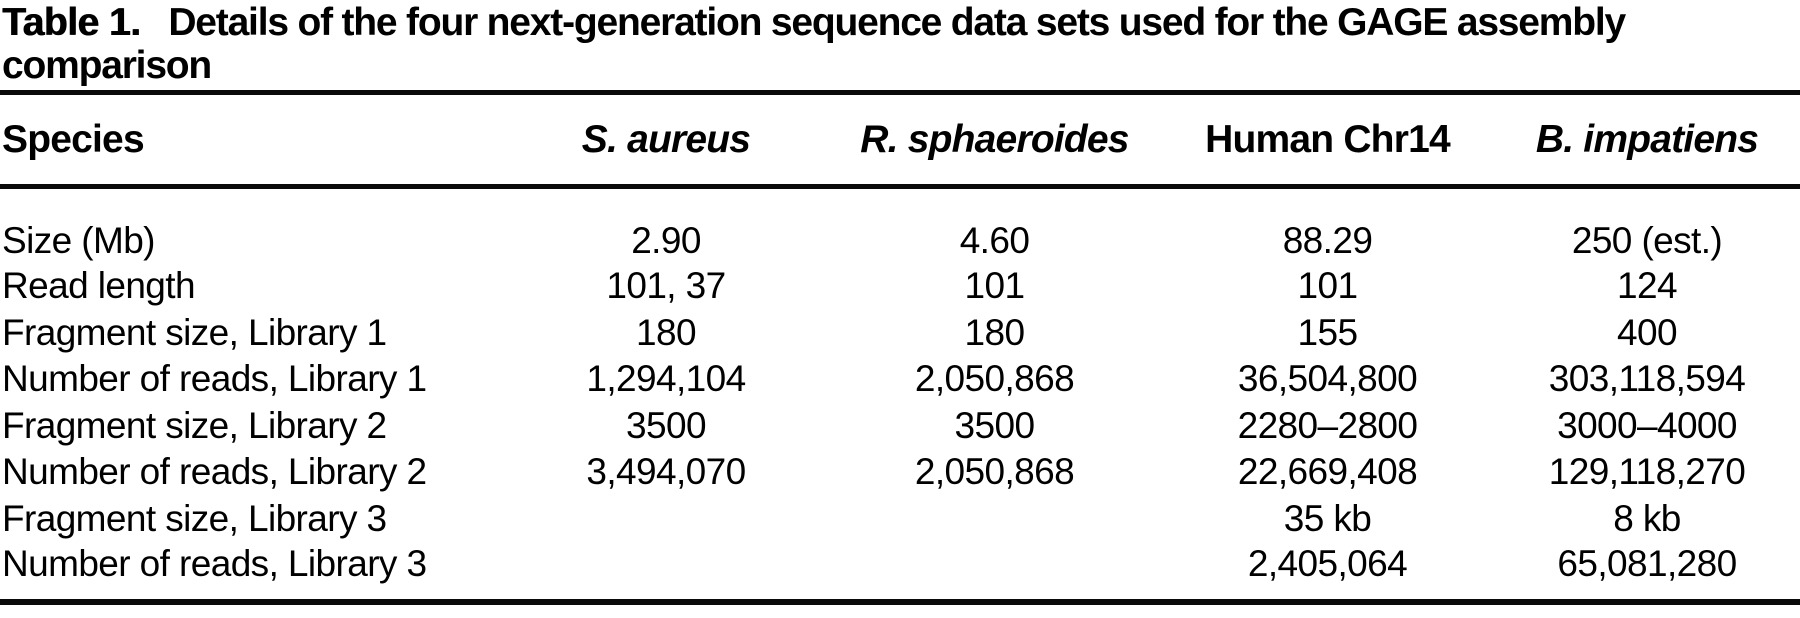 This screenshot has width=1800, height=618. I want to click on table-cell: 36,504,800, so click(1327, 379).